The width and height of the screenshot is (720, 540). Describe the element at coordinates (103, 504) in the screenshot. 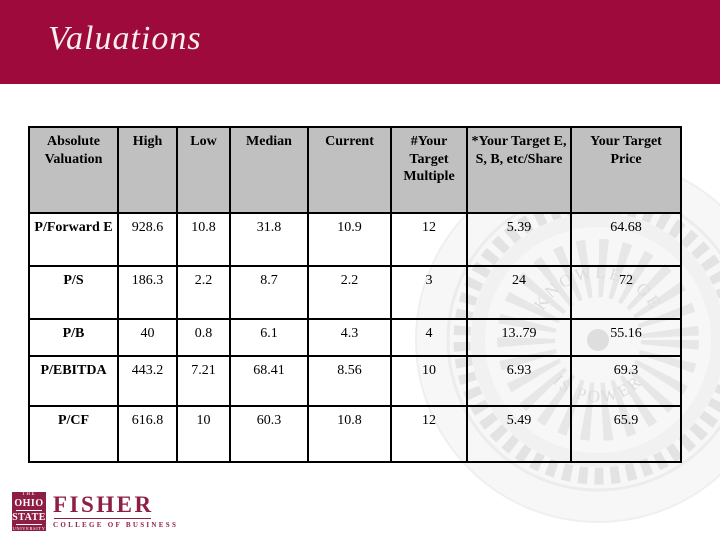

I see `fisher-wordmark: FISHER` at that location.